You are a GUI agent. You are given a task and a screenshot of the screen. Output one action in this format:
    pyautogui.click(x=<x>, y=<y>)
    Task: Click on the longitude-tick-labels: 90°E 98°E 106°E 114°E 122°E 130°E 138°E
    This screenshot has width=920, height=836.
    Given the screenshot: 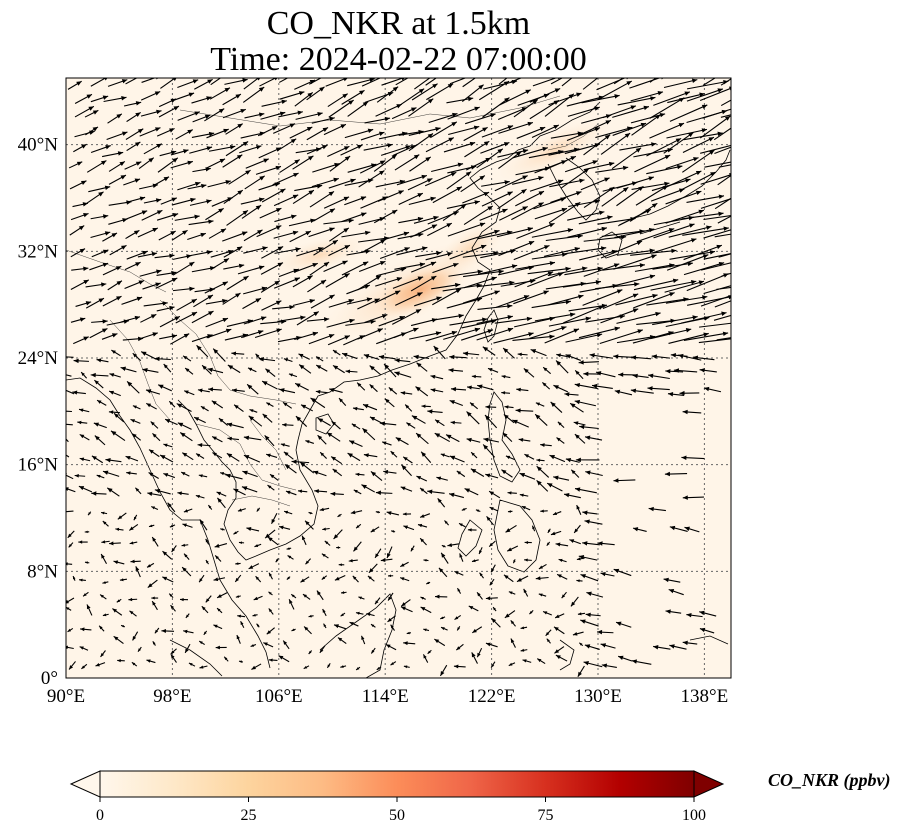 What is the action you would take?
    pyautogui.click(x=387, y=696)
    